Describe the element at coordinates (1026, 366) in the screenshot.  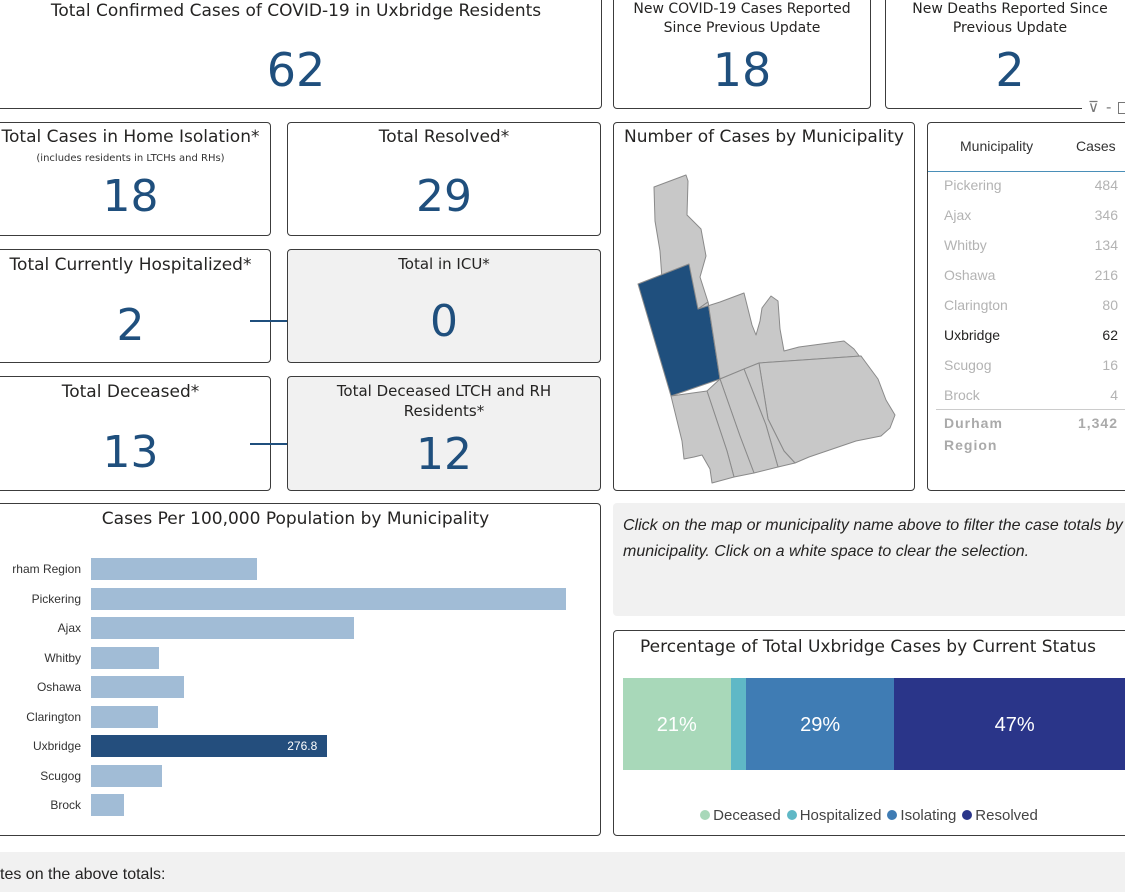
I see `table-row: Scugog 16` at that location.